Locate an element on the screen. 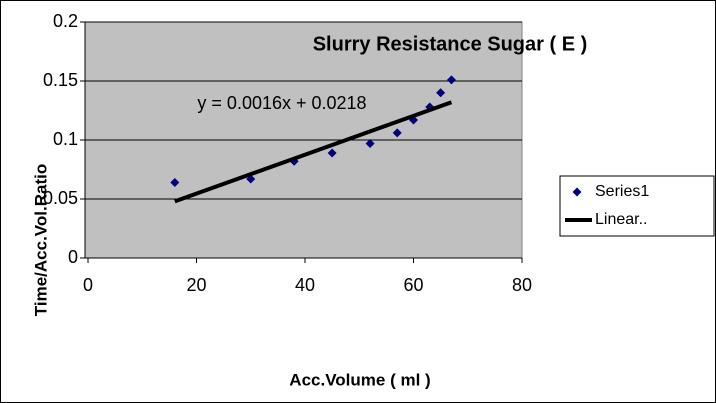 Image resolution: width=716 pixels, height=403 pixels. y-tick-label: 0.1 is located at coordinates (65, 139).